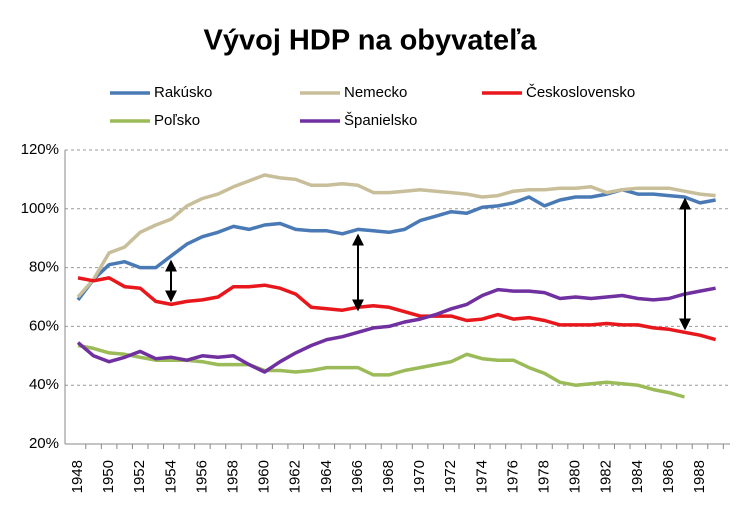 Image resolution: width=741 pixels, height=530 pixels. Describe the element at coordinates (44, 267) in the screenshot. I see `y-tick-label: 80%` at that location.